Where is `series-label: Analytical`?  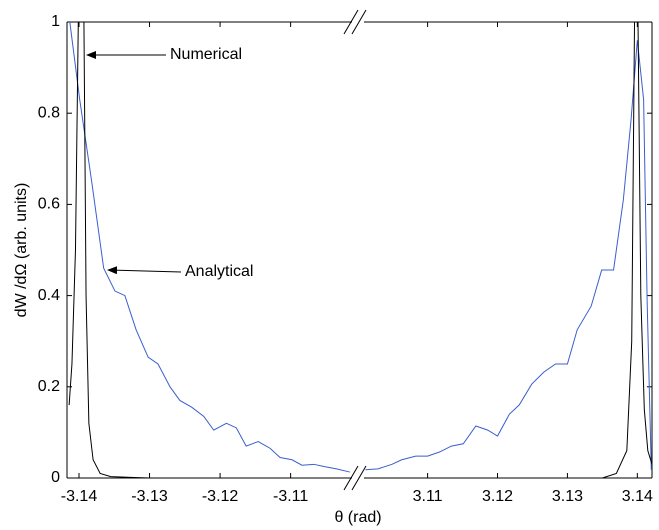
series-label: Analytical is located at coordinates (219, 271).